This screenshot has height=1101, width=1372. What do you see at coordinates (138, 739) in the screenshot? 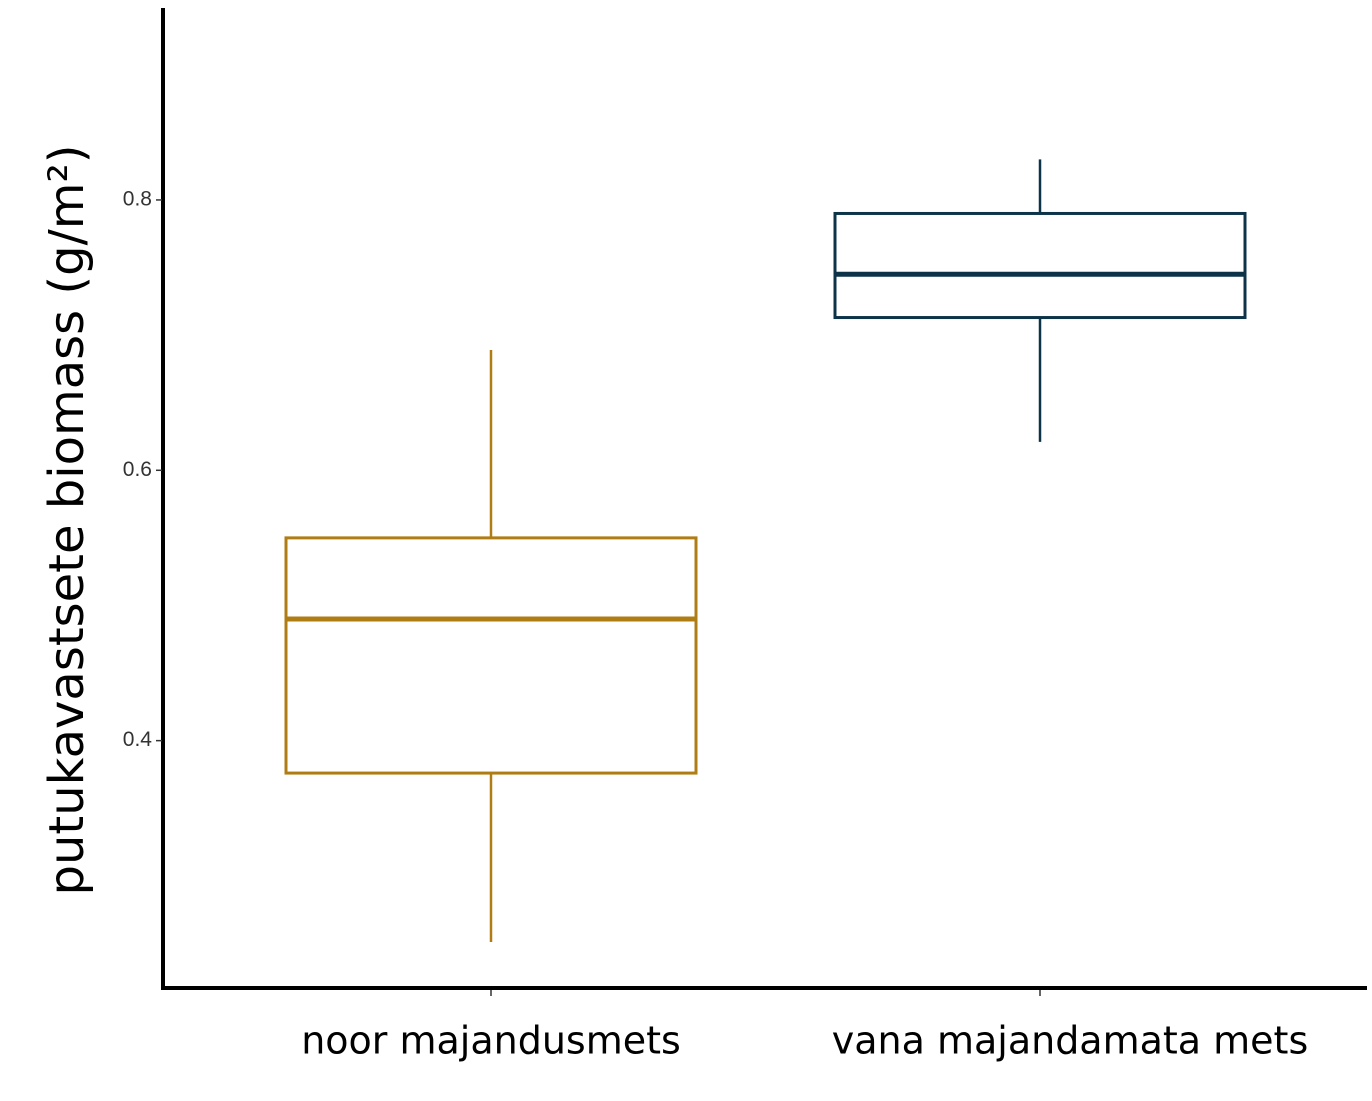
I see `y-tick-label: 0.4` at bounding box center [138, 739].